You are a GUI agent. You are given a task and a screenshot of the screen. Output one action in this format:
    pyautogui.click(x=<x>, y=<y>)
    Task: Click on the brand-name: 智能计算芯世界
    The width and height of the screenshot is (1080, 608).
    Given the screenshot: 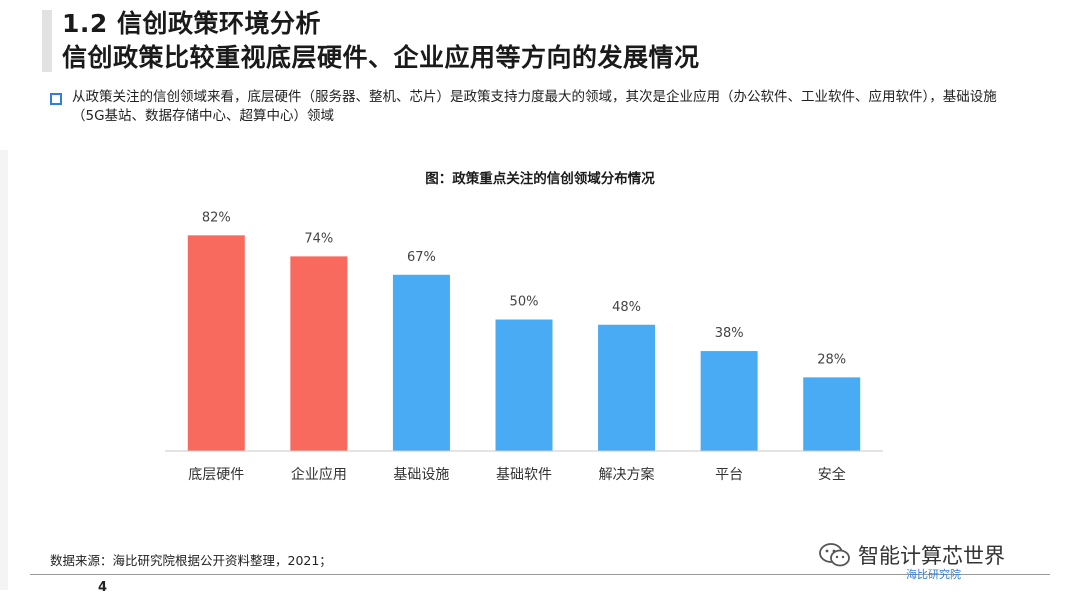 What is the action you would take?
    pyautogui.click(x=931, y=556)
    